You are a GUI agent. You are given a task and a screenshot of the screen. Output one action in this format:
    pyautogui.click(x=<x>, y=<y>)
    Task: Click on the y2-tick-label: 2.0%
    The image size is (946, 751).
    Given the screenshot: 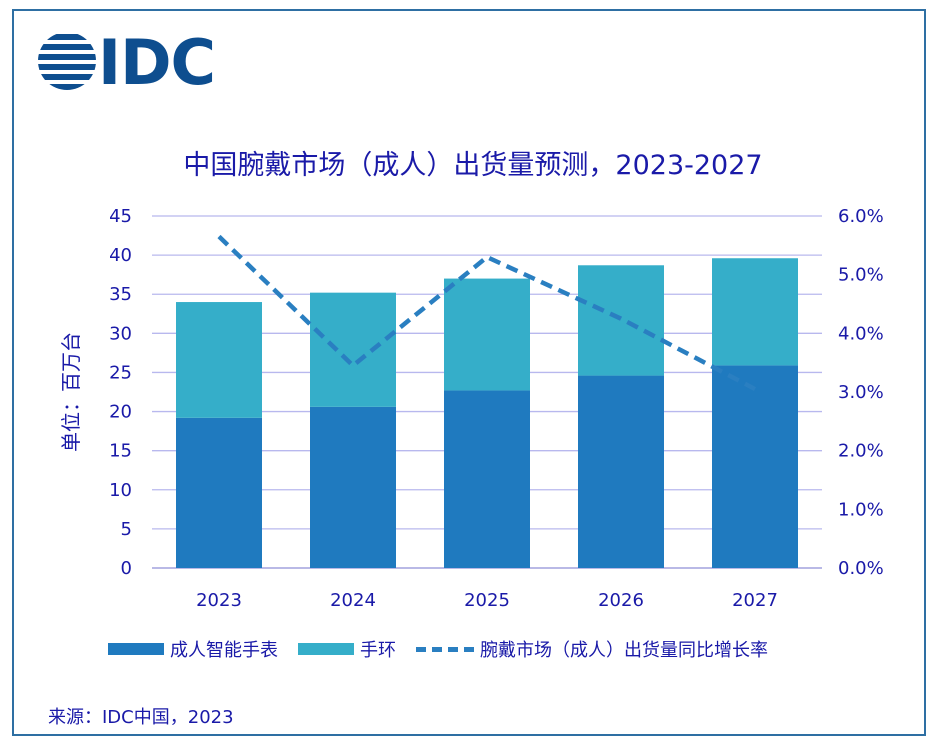 What is the action you would take?
    pyautogui.click(x=861, y=451)
    